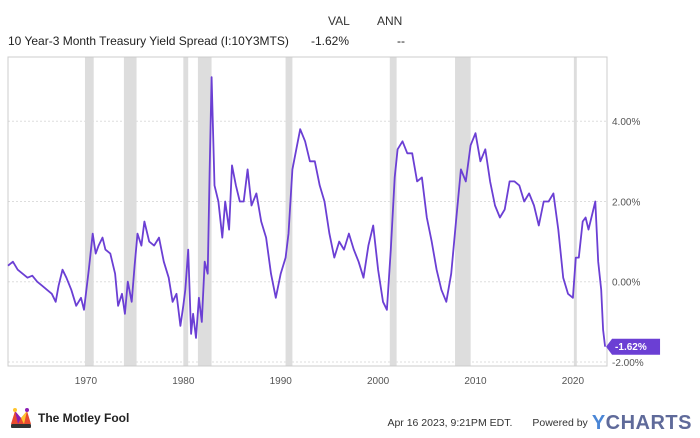 This screenshot has height=438, width=700. I want to click on x-tick-label: 2010, so click(475, 381).